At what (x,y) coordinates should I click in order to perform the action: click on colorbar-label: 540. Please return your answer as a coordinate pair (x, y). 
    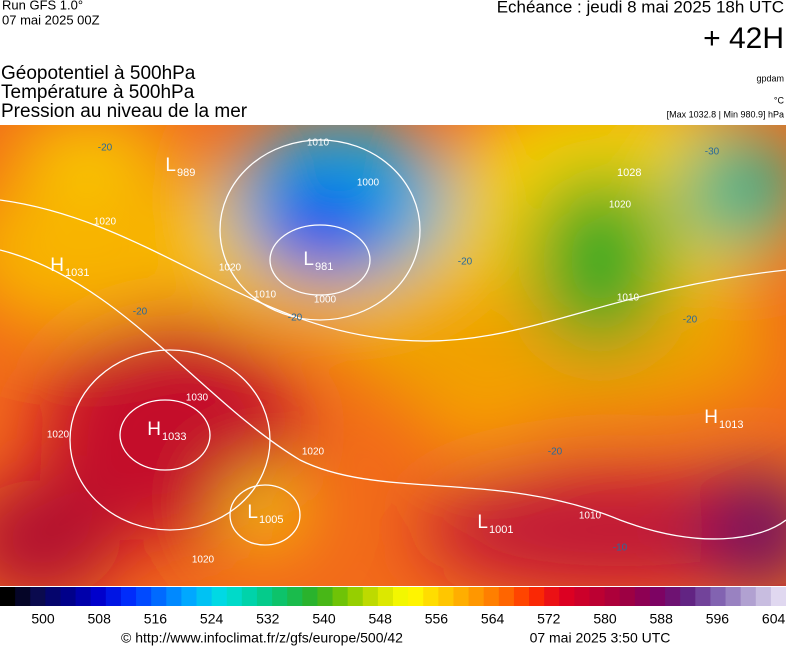
    Looking at the image, I should click on (324, 619).